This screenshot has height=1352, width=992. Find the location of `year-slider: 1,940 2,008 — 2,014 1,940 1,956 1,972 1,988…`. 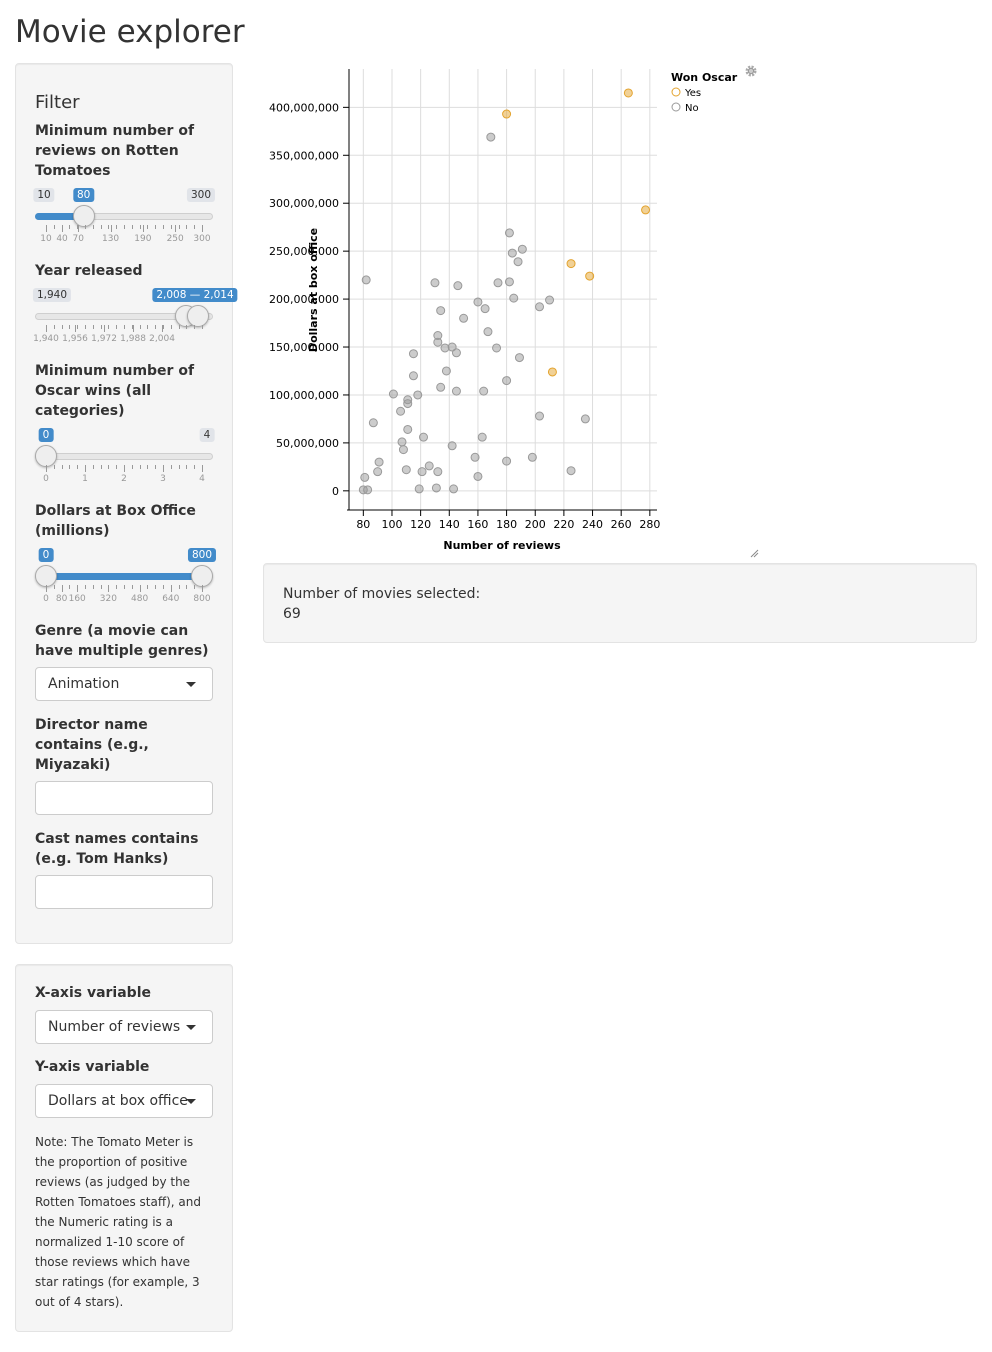

year-slider: 1,940 2,008 — 2,014 1,940 1,956 1,972 1,988… is located at coordinates (135, 316).